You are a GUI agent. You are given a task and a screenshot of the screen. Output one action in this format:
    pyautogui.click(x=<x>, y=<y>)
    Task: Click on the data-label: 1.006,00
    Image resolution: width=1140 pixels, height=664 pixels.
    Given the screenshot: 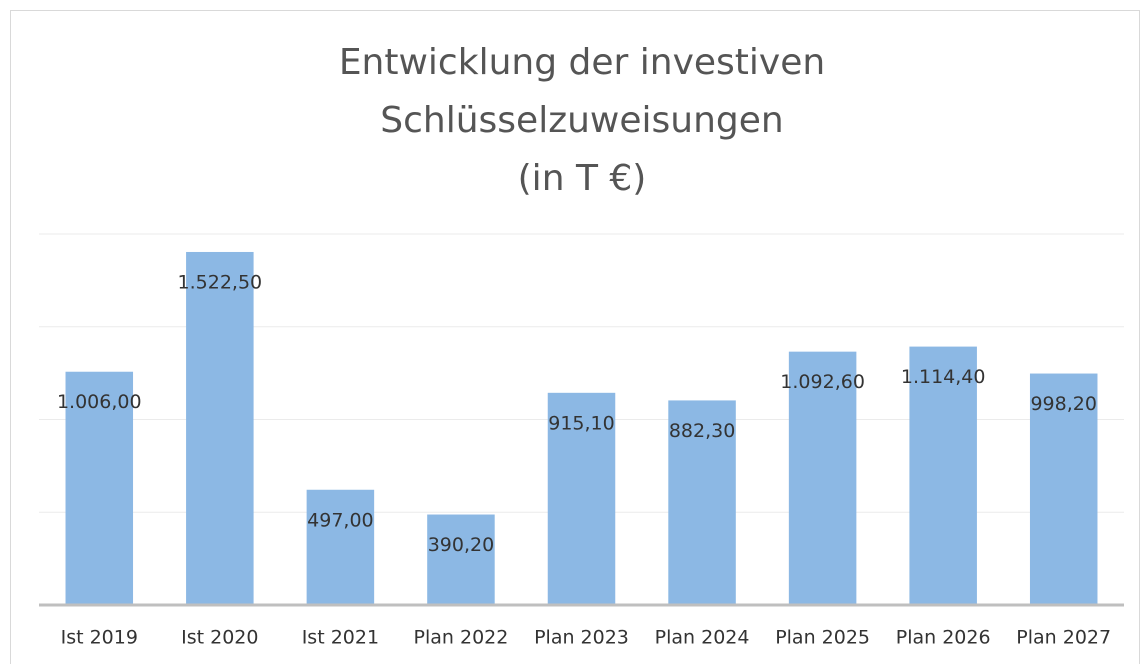 What is the action you would take?
    pyautogui.click(x=99, y=402)
    